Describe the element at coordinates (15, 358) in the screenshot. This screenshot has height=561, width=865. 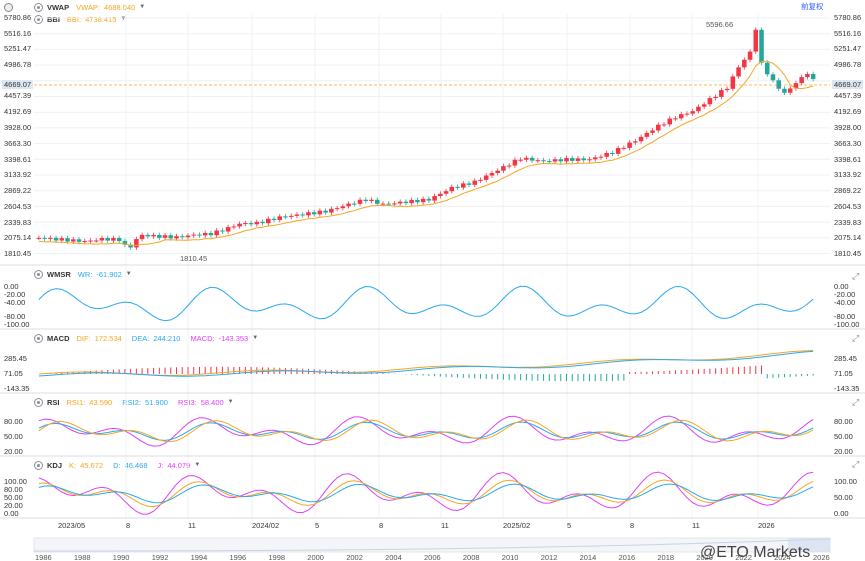
I see `macd-tick-label: 285.45` at that location.